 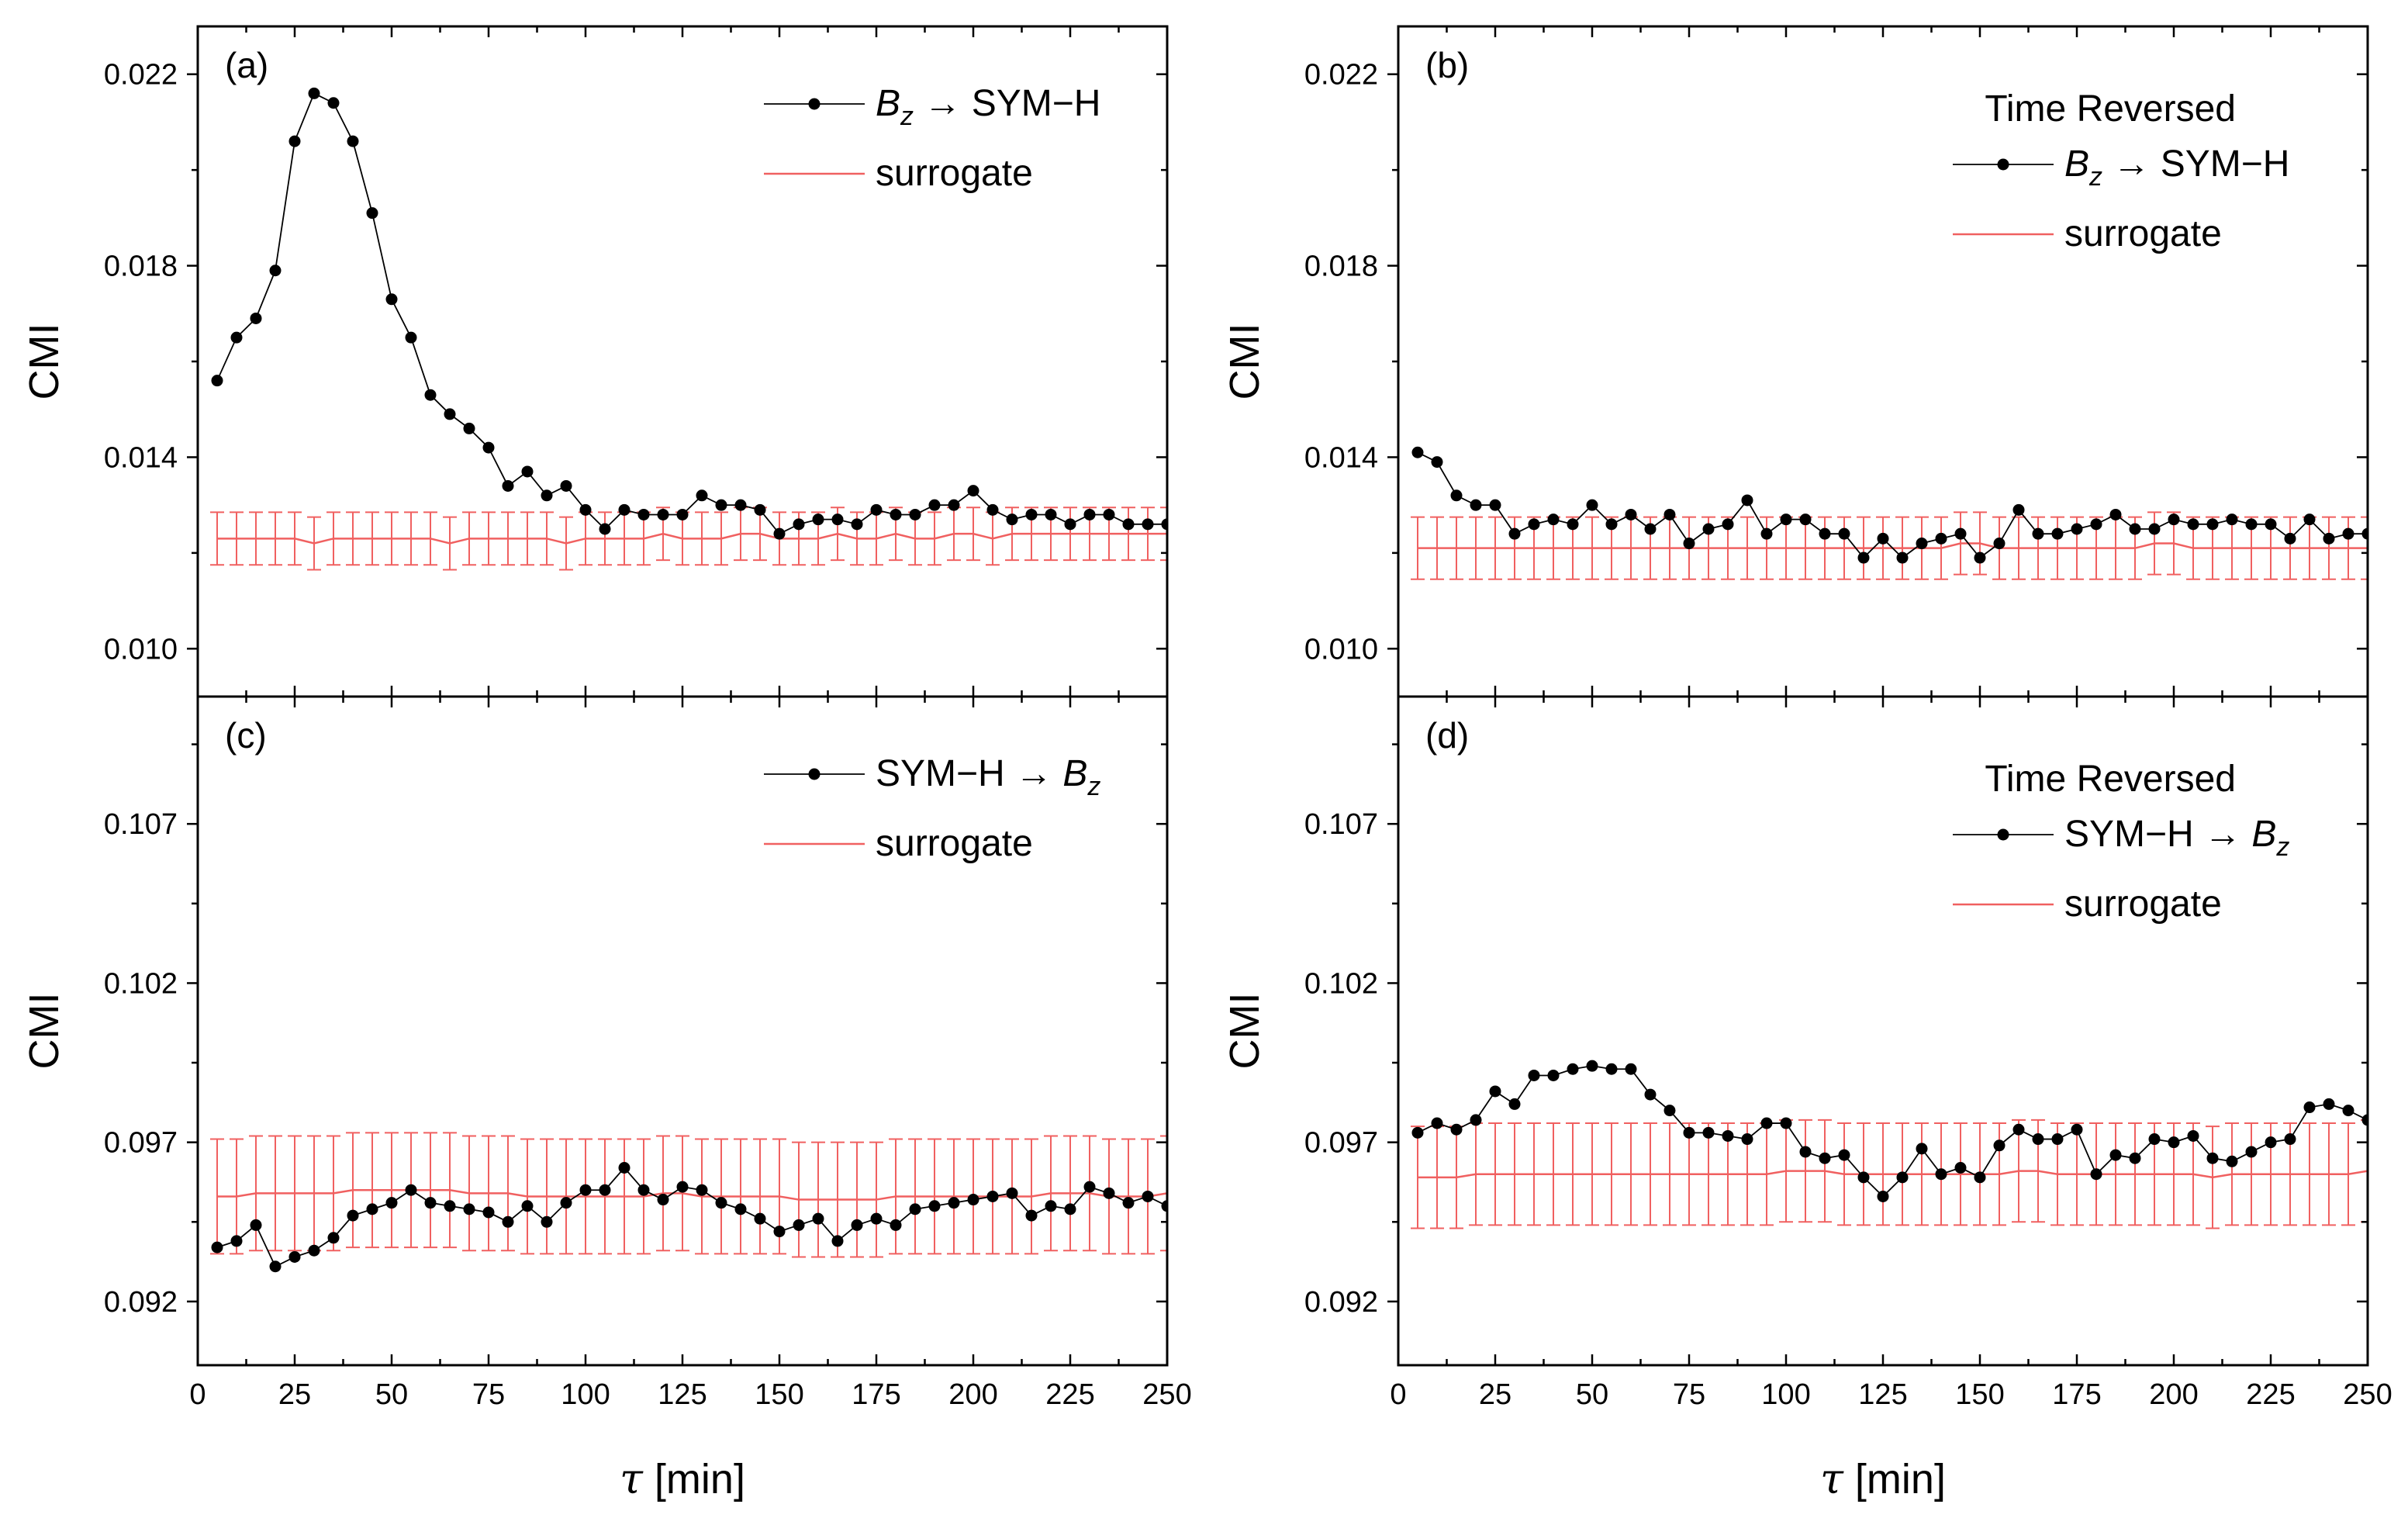 What do you see at coordinates (1894, 1479) in the screenshot?
I see `x-axis-unit: [min]` at bounding box center [1894, 1479].